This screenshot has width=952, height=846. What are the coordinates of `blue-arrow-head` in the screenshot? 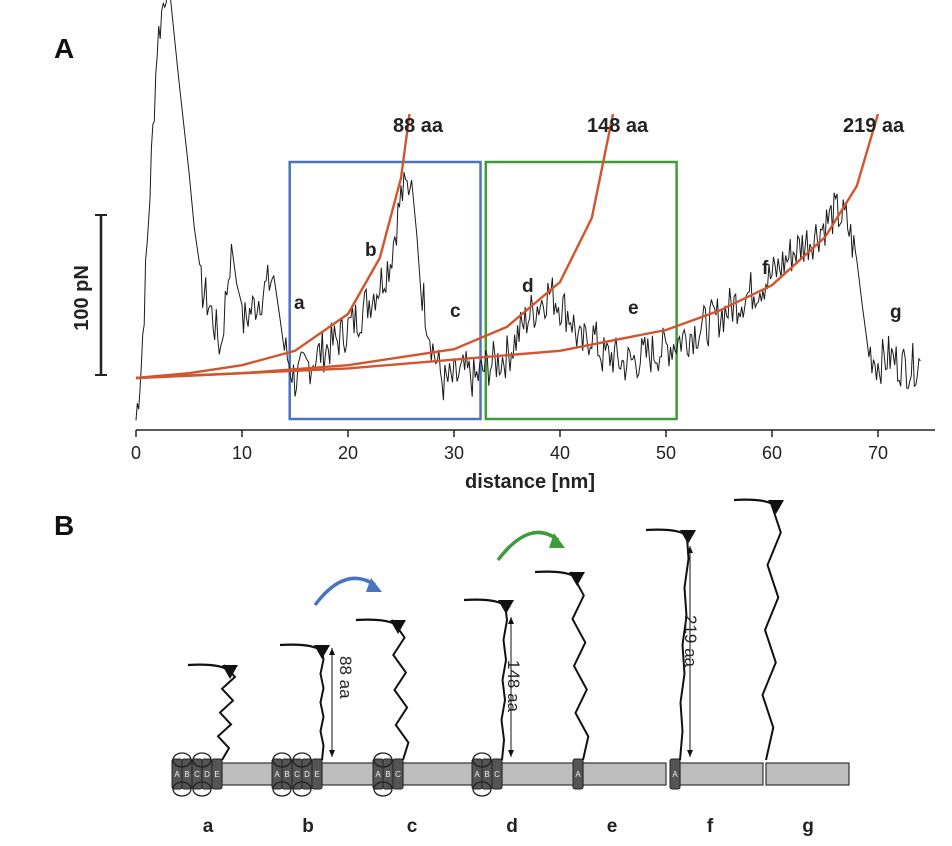 It's located at (374, 585).